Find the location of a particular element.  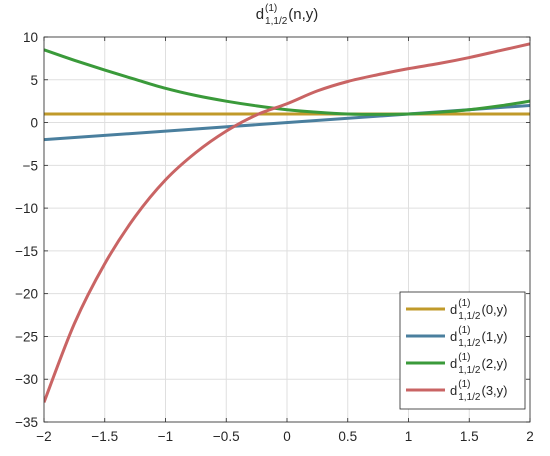

x-tick-label: 0 is located at coordinates (287, 436).